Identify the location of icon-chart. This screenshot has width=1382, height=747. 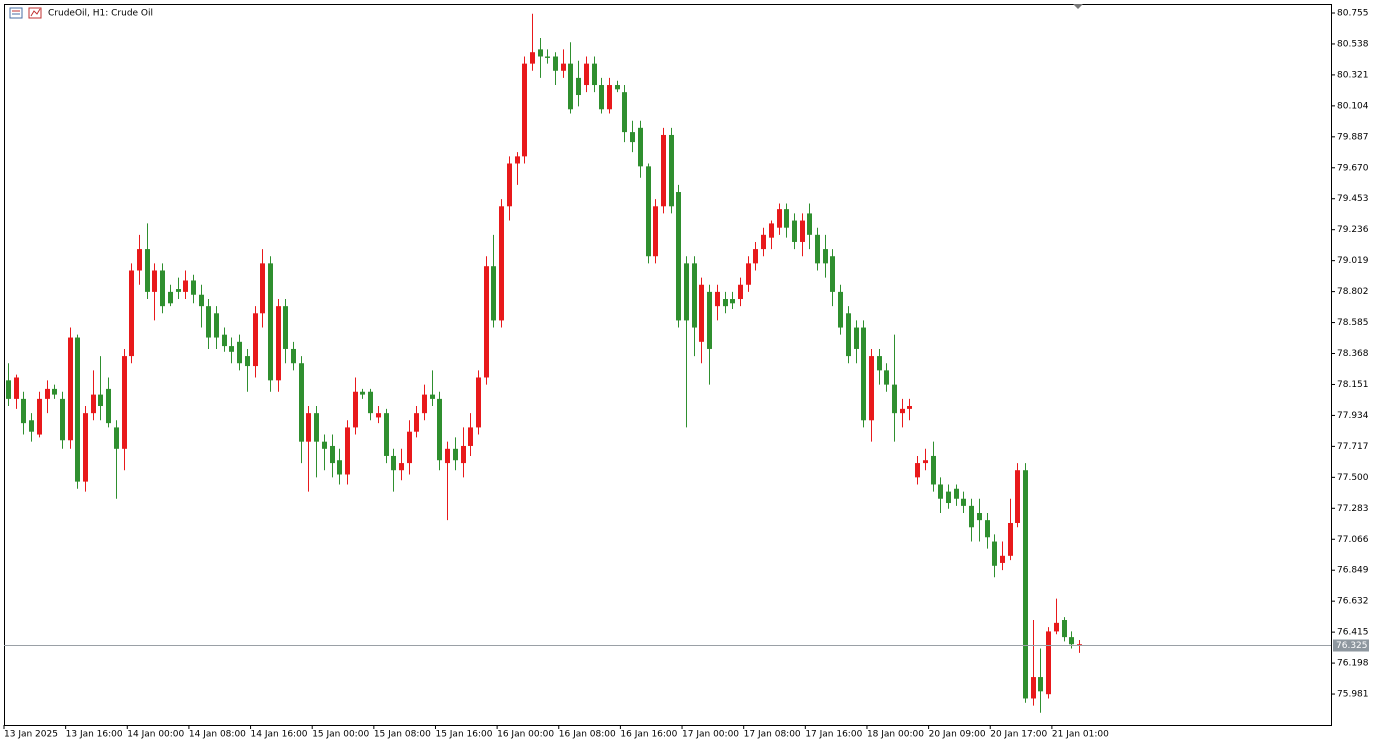
(35, 13).